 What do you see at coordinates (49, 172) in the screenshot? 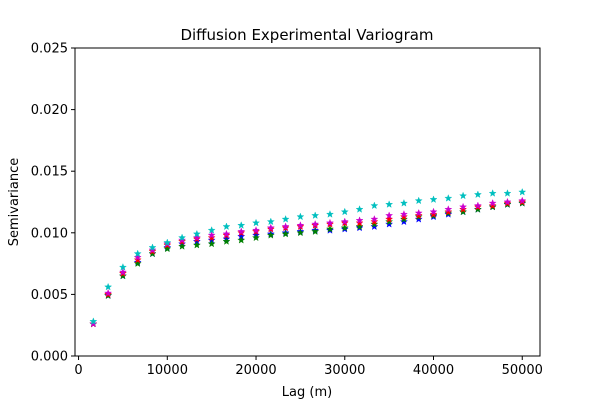
I see `y-tick-label: 0.015` at bounding box center [49, 172].